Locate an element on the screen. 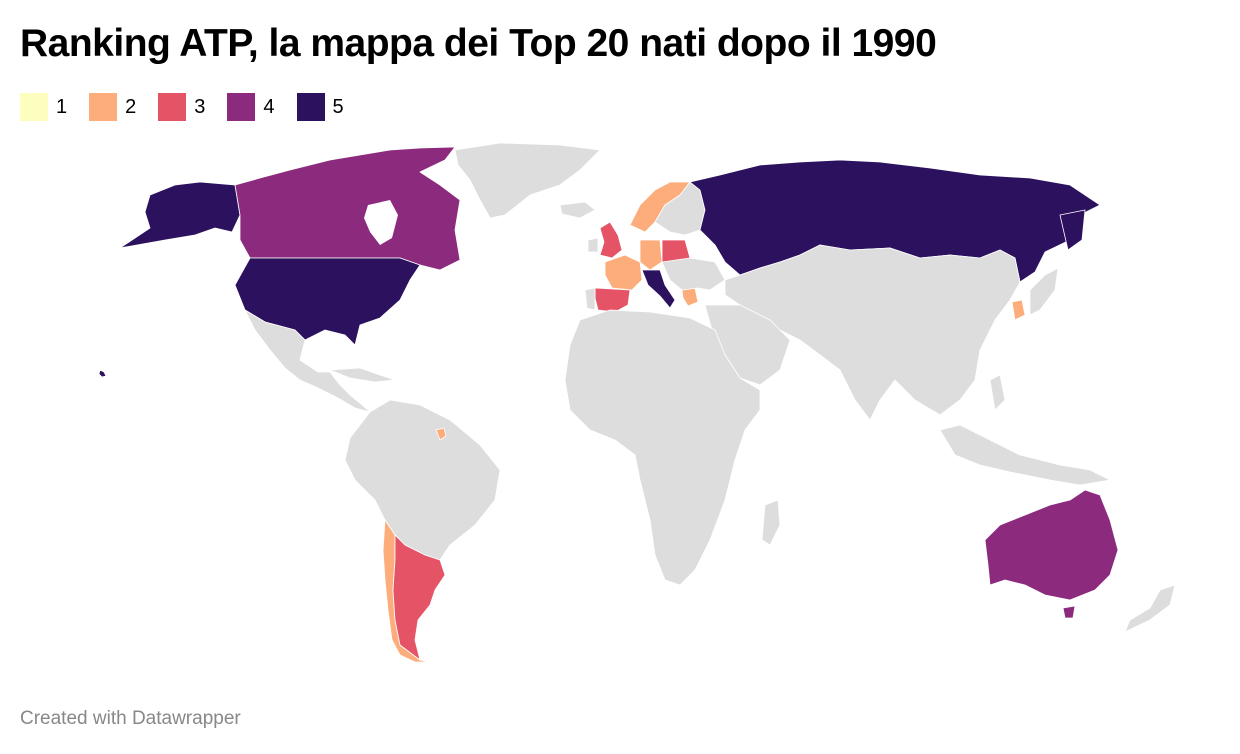 This screenshot has height=754, width=1240. legend-label-3: 3 is located at coordinates (200, 106).